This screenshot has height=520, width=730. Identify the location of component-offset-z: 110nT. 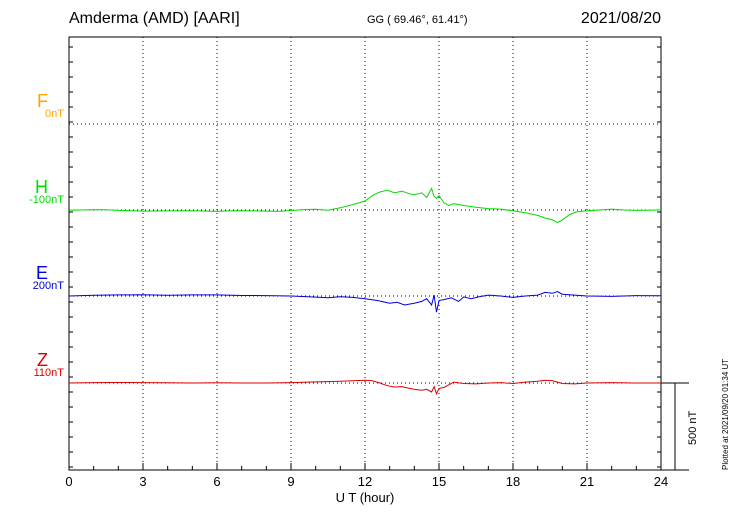
(48, 373).